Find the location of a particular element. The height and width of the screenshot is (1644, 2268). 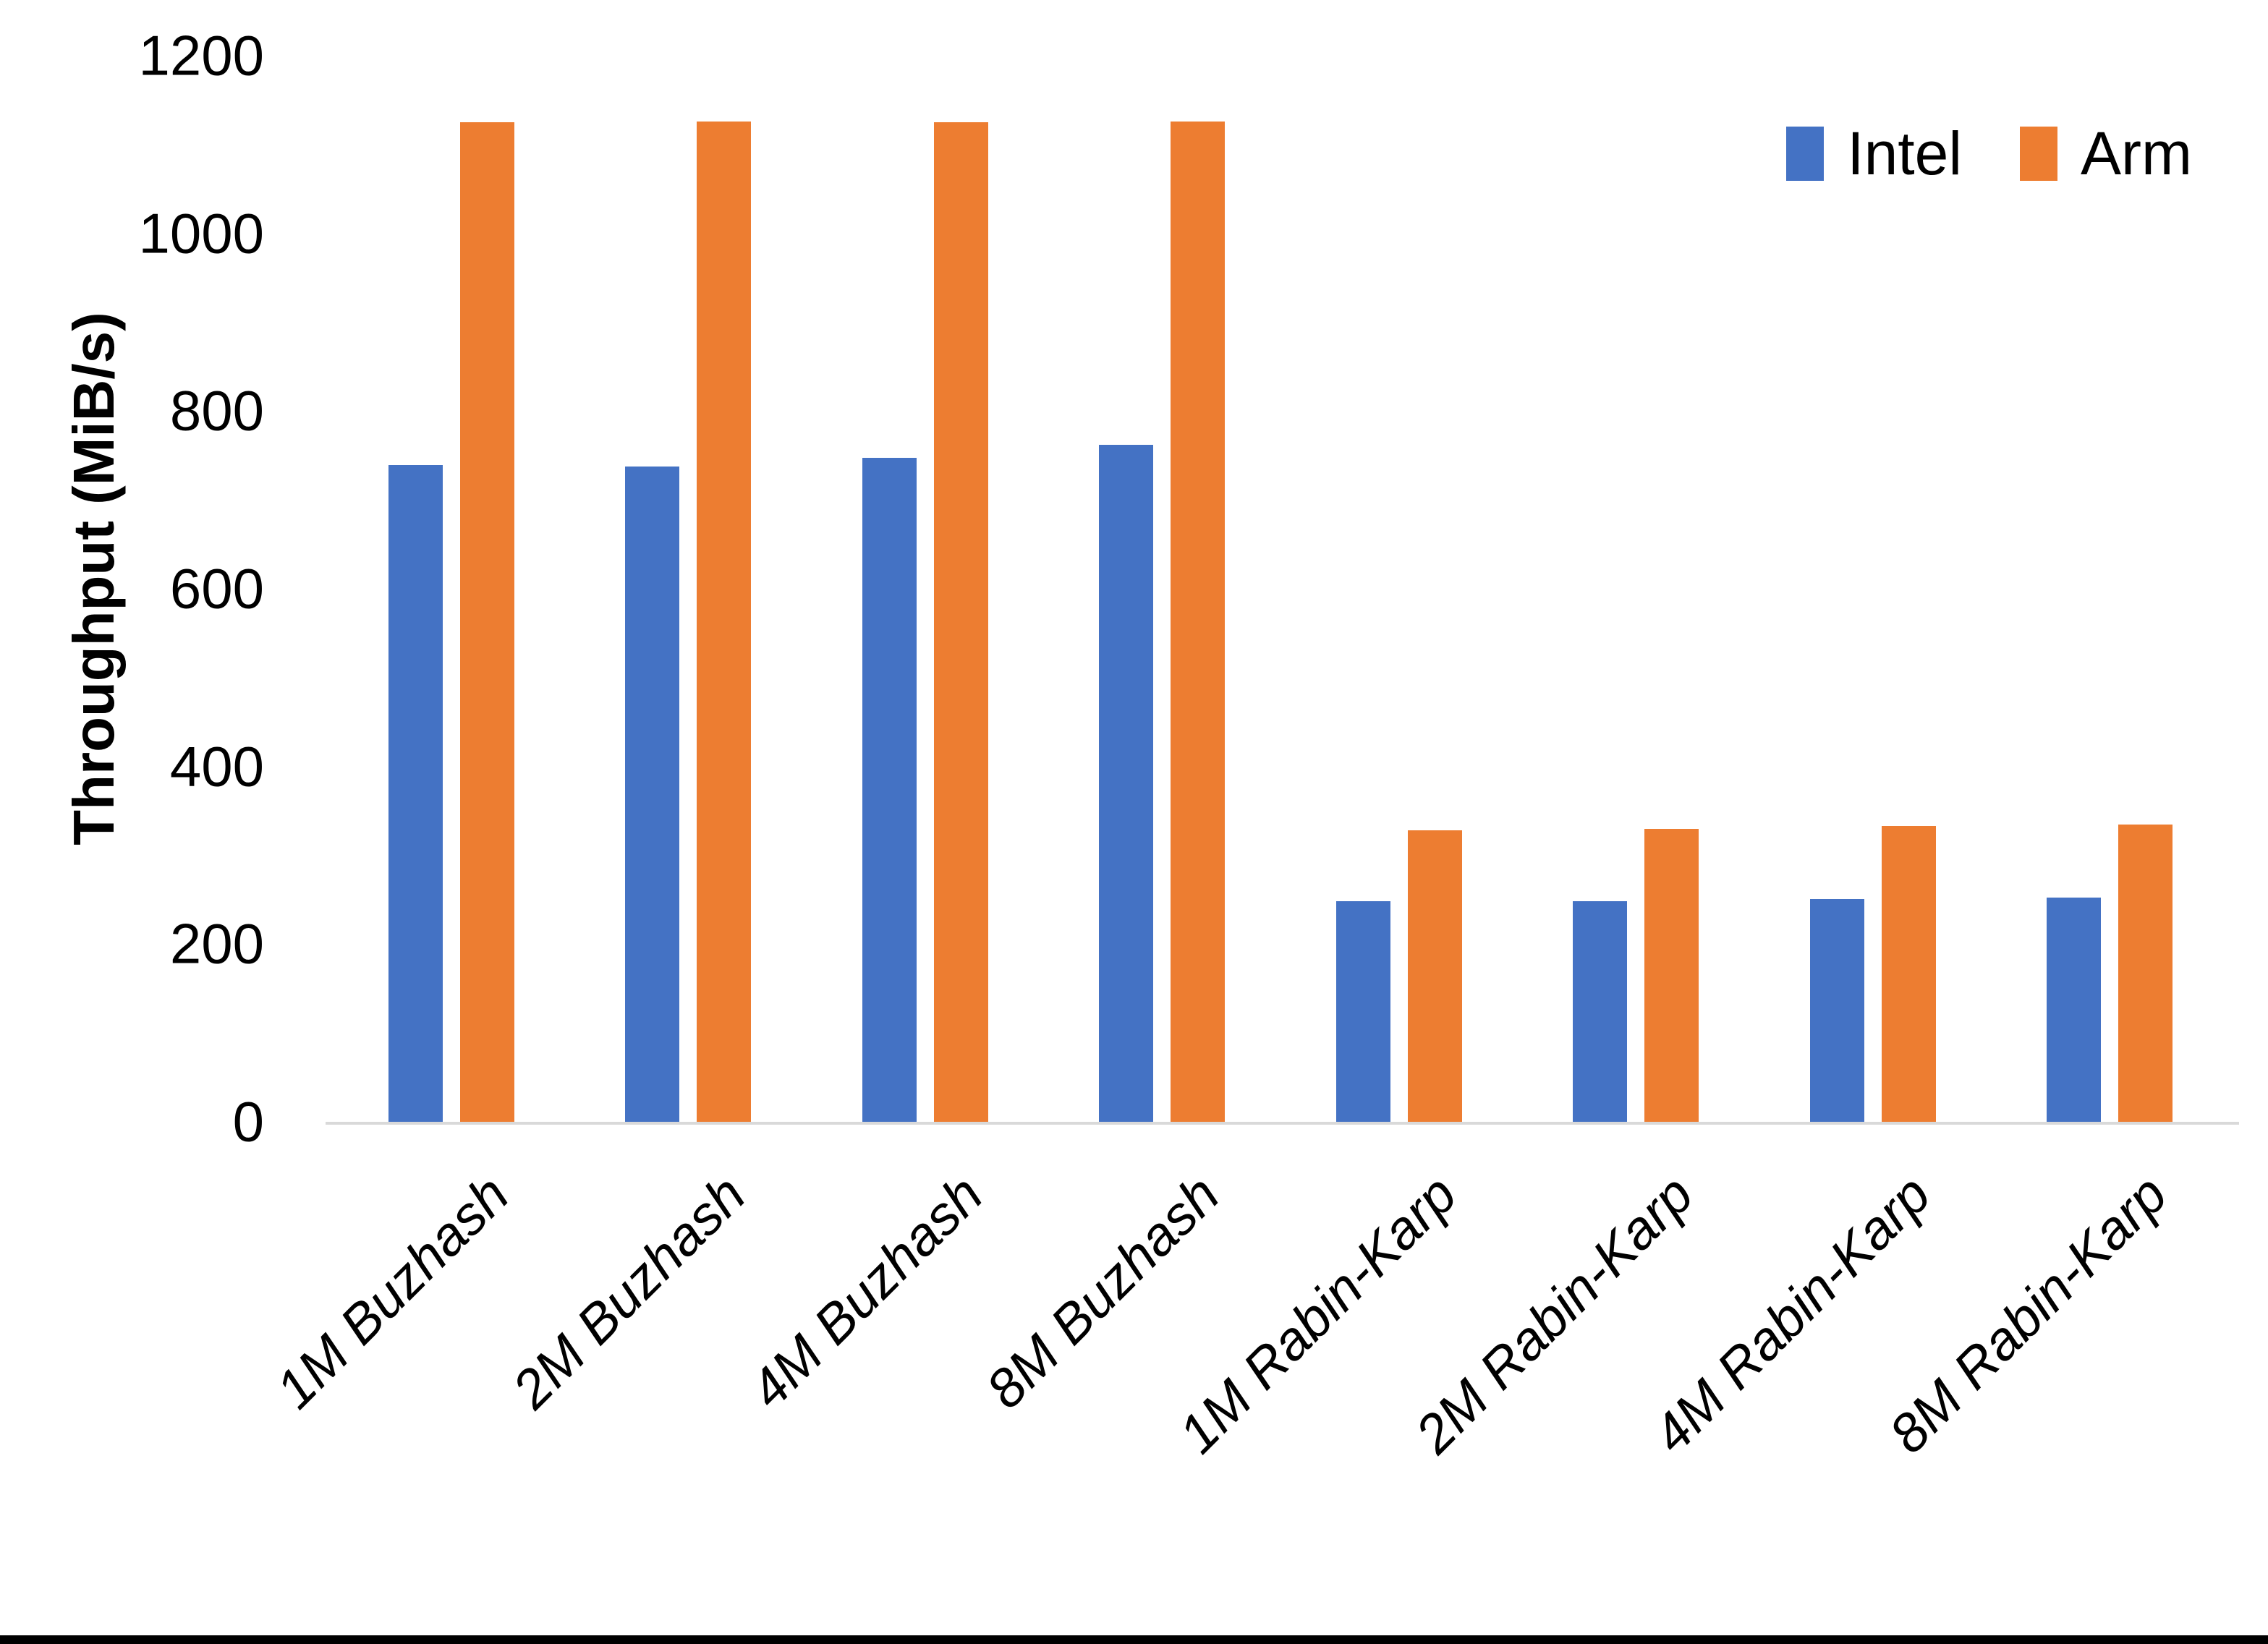

y-tick-label: 800 is located at coordinates (216, 410).